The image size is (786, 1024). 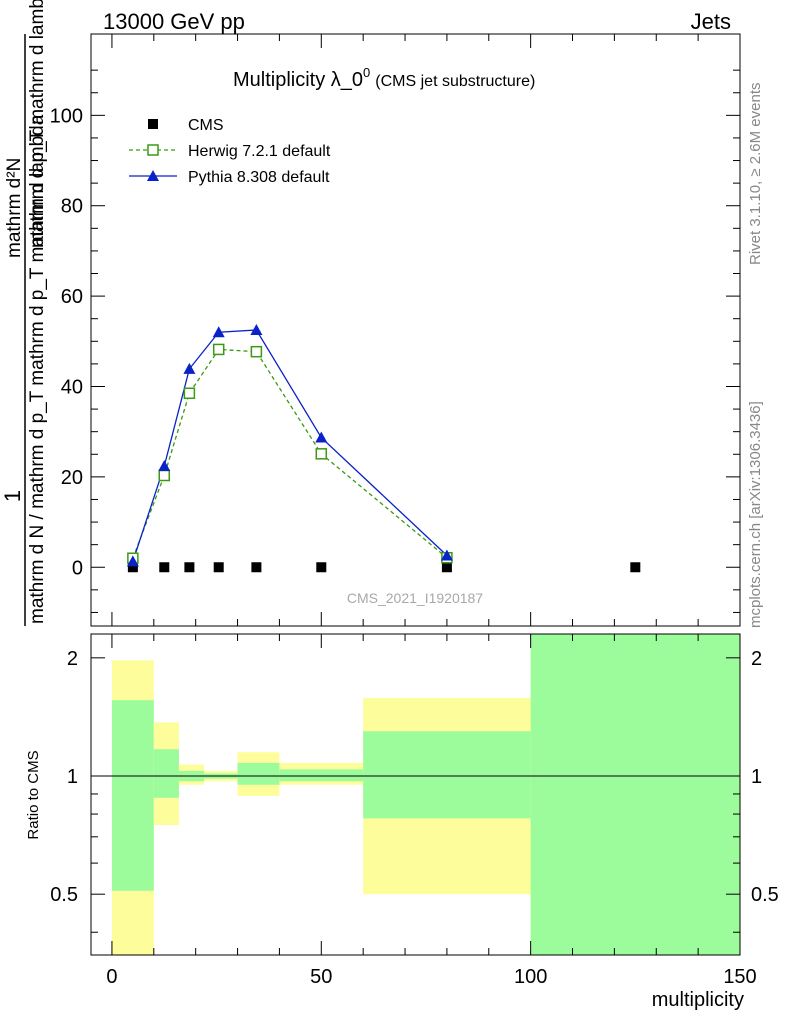 What do you see at coordinates (72, 387) in the screenshot?
I see `y-tick-label: 40` at bounding box center [72, 387].